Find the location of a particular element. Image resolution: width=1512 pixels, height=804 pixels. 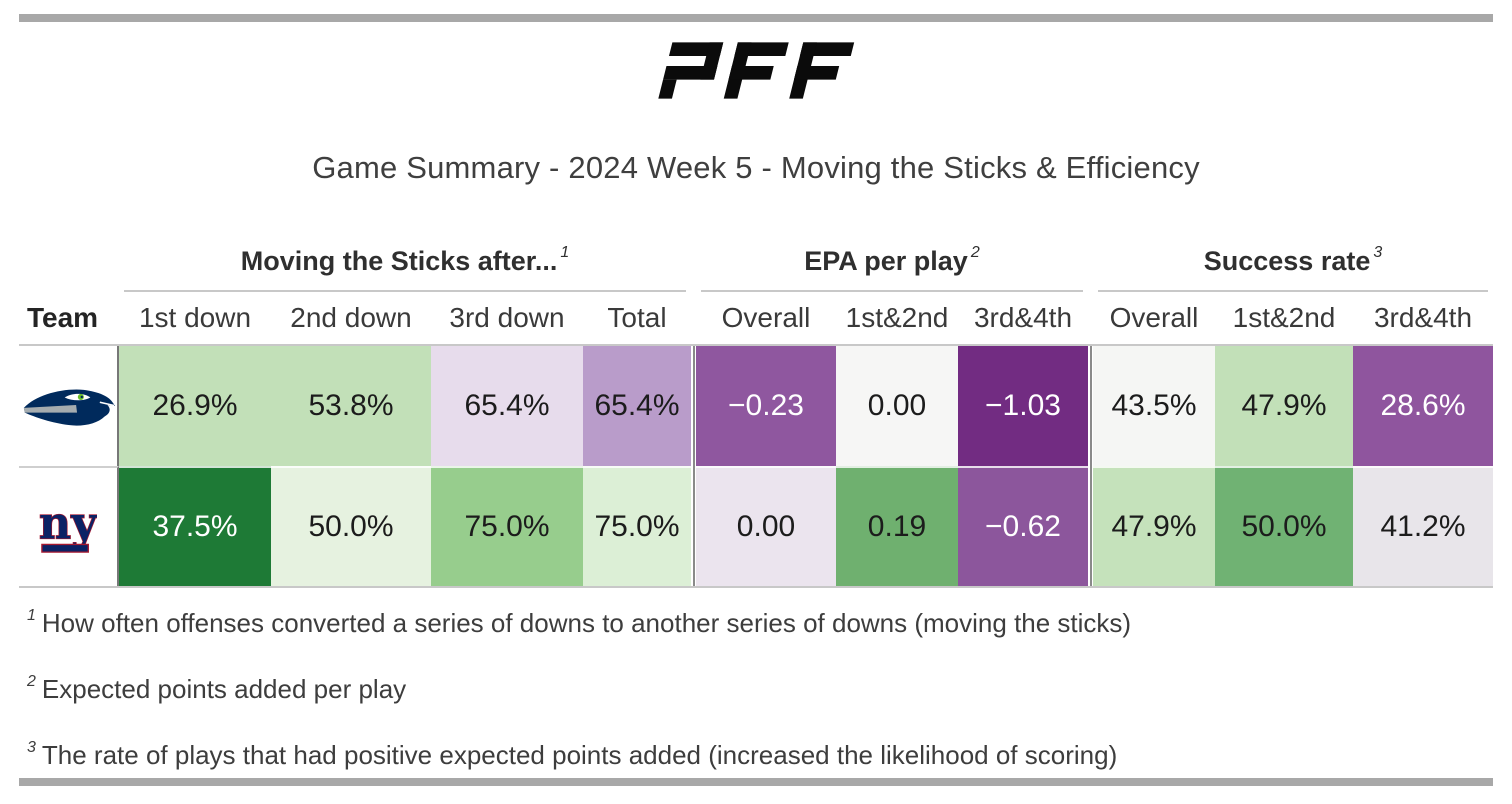

column-header-2nd-down: 2nd down is located at coordinates (351, 317).